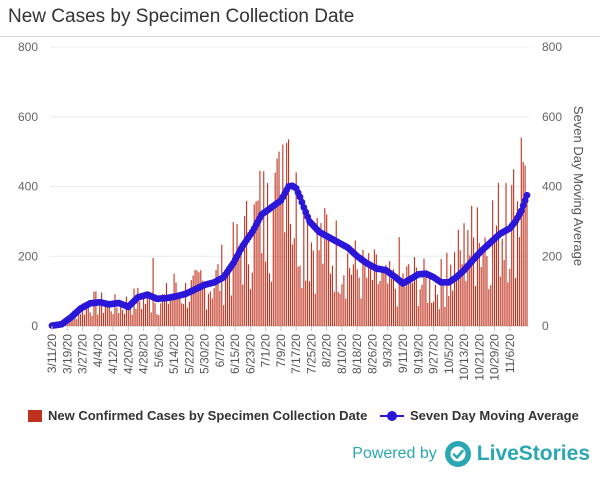 This screenshot has height=480, width=600. I want to click on legend-item-average: Seven Day Moving Average, so click(479, 415).